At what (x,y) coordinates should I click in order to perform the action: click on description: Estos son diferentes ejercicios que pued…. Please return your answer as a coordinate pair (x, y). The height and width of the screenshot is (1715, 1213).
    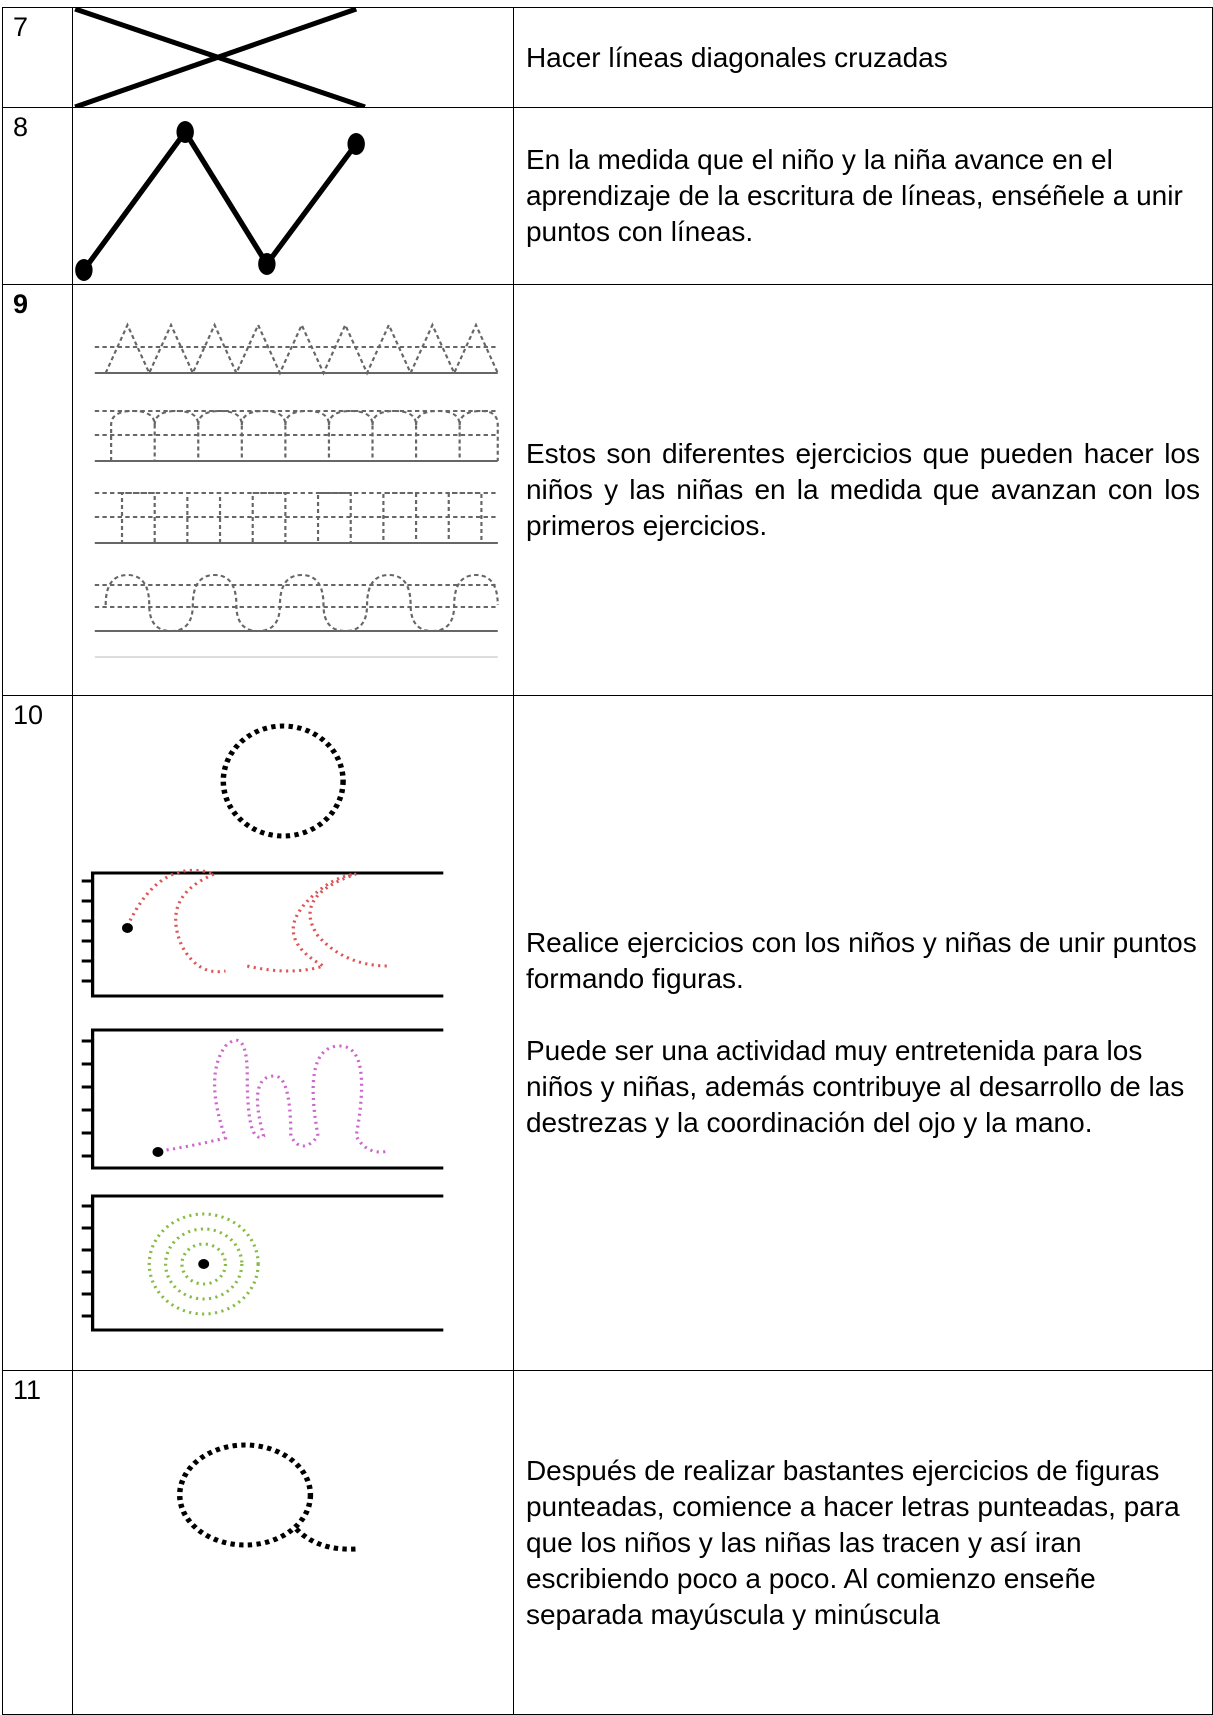
    Looking at the image, I should click on (862, 490).